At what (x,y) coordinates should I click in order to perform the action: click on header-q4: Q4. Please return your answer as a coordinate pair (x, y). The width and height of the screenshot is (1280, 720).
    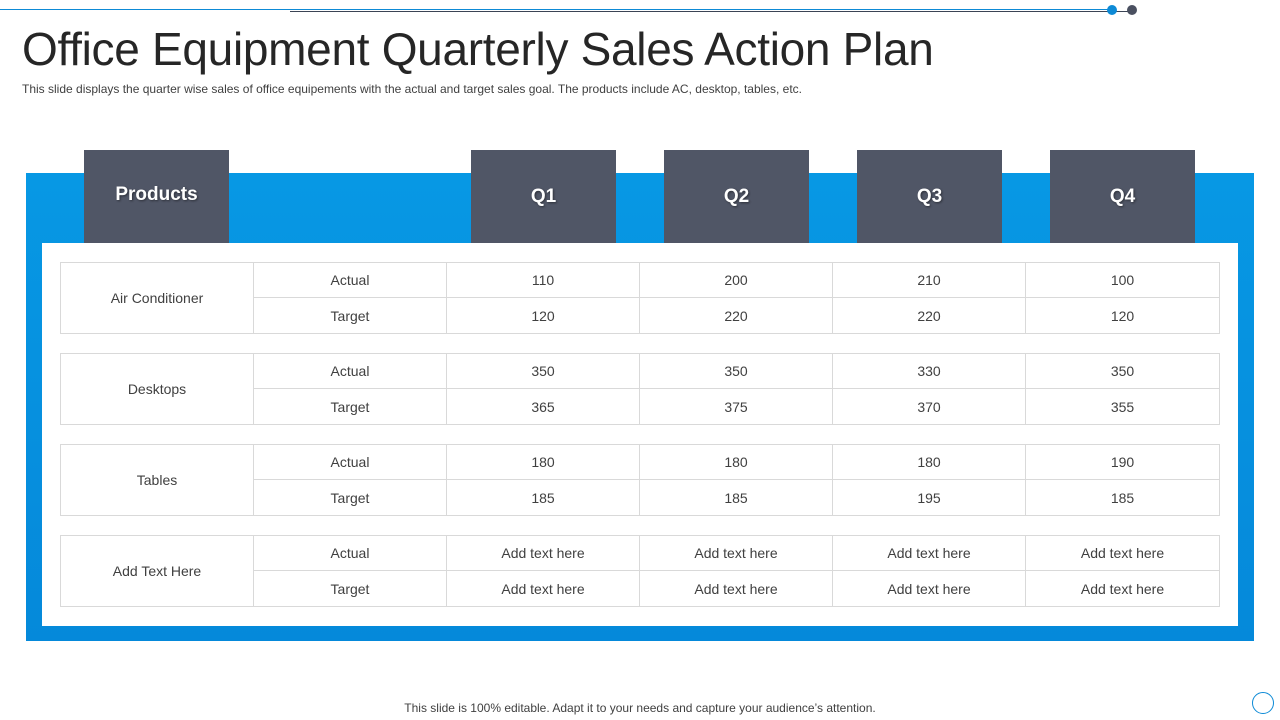
    Looking at the image, I should click on (1122, 196).